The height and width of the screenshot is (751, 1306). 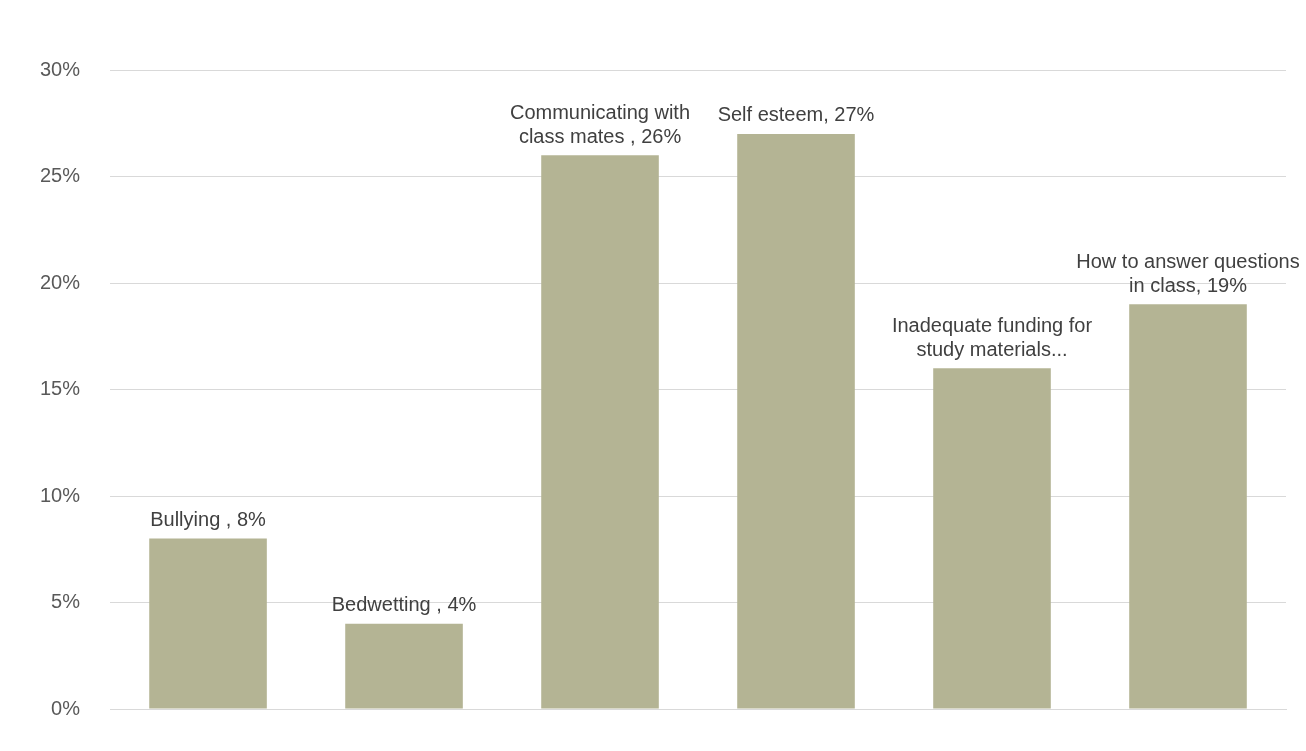 What do you see at coordinates (60, 388) in the screenshot?
I see `y-tick-label: 15%` at bounding box center [60, 388].